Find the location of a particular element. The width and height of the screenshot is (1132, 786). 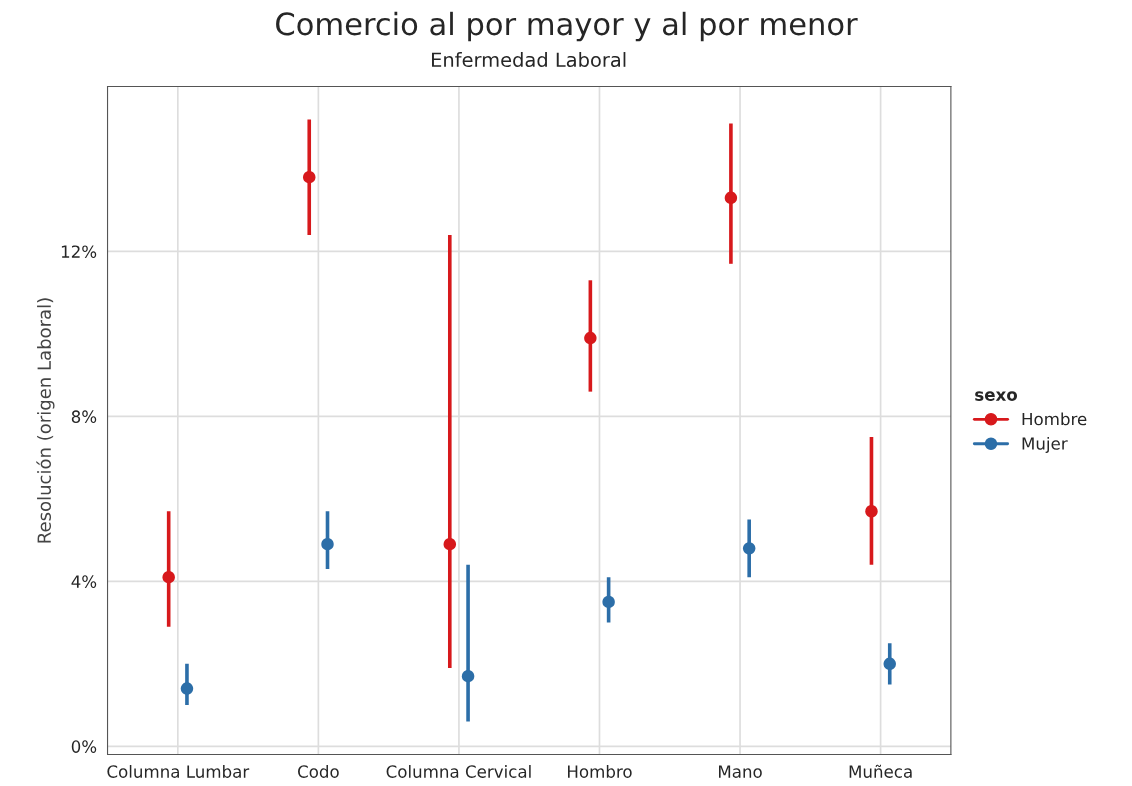

x-tick-label: Columna Cervical is located at coordinates (458, 771).